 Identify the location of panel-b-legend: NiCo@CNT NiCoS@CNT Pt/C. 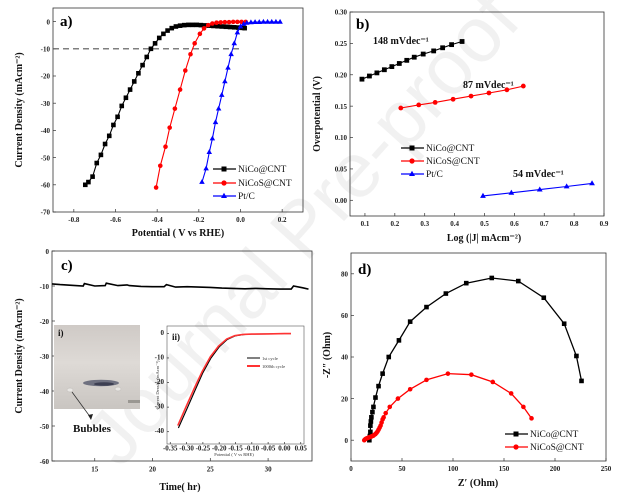
(440, 162).